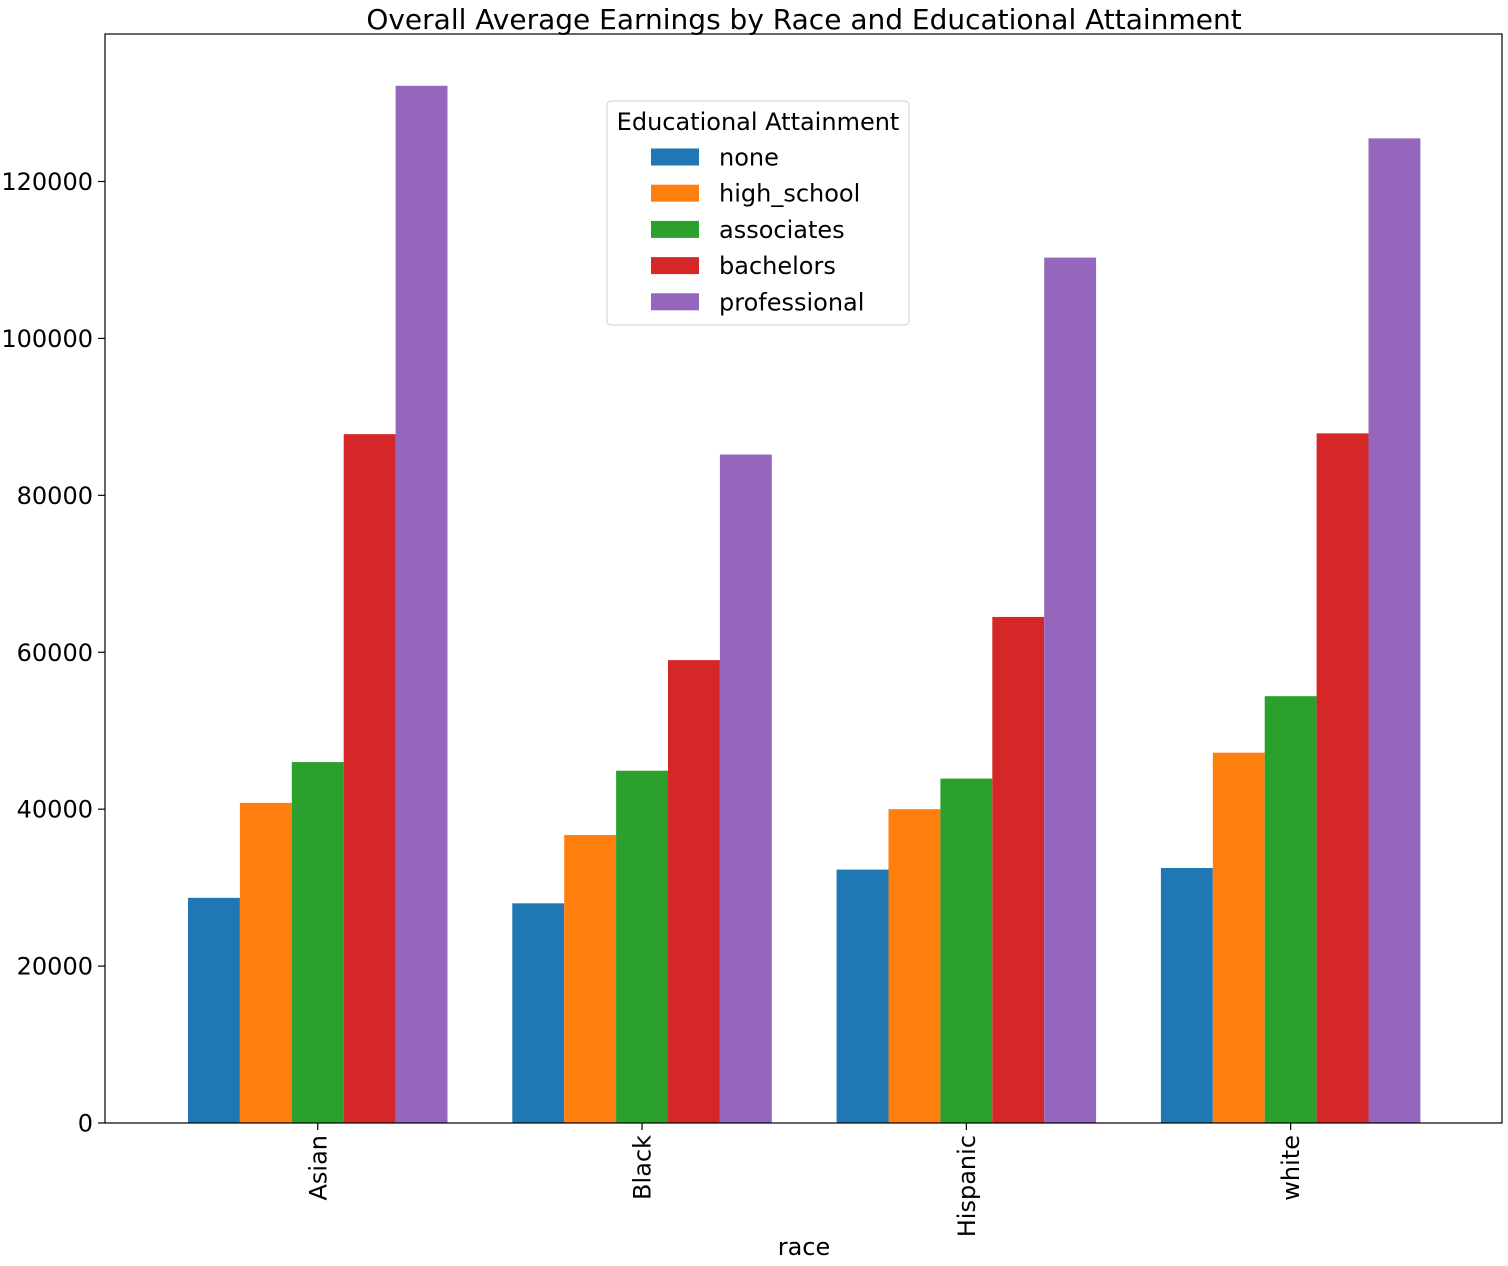 The image size is (1508, 1266). Describe the element at coordinates (421, 604) in the screenshot. I see `bar-asian-professional` at that location.